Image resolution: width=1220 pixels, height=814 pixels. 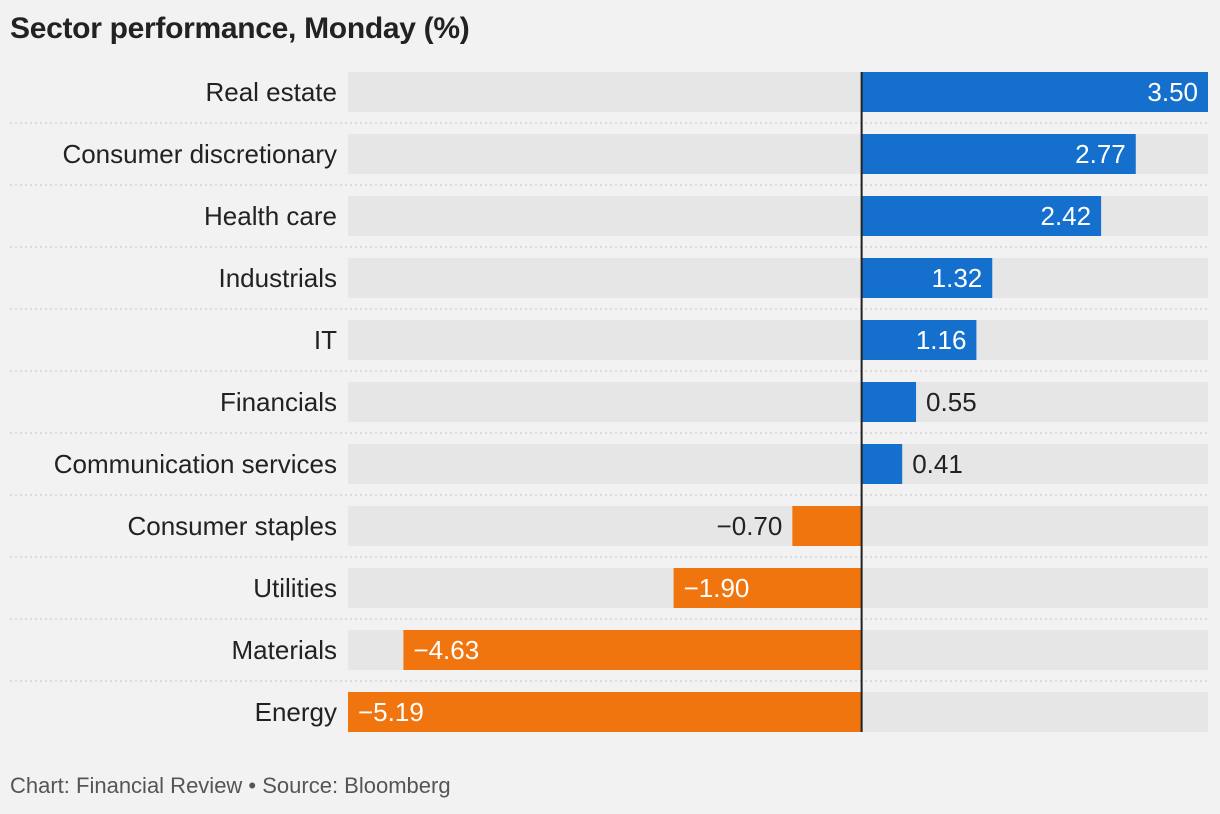 I want to click on value-label: −5.19, so click(x=391, y=712).